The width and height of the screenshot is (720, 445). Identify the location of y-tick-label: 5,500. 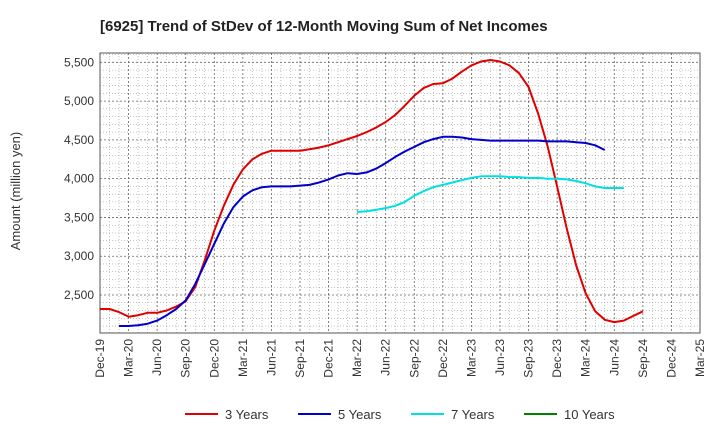
(79, 62).